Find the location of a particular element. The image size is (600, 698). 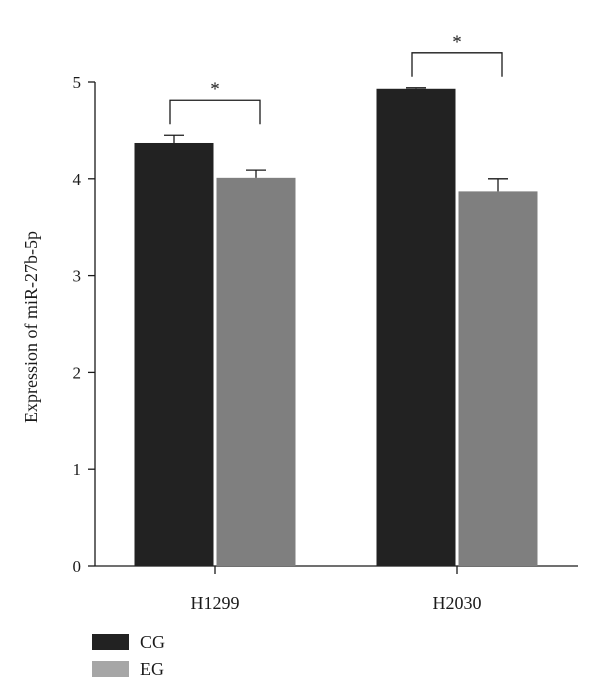

y-tick-label: 3 is located at coordinates (77, 276).